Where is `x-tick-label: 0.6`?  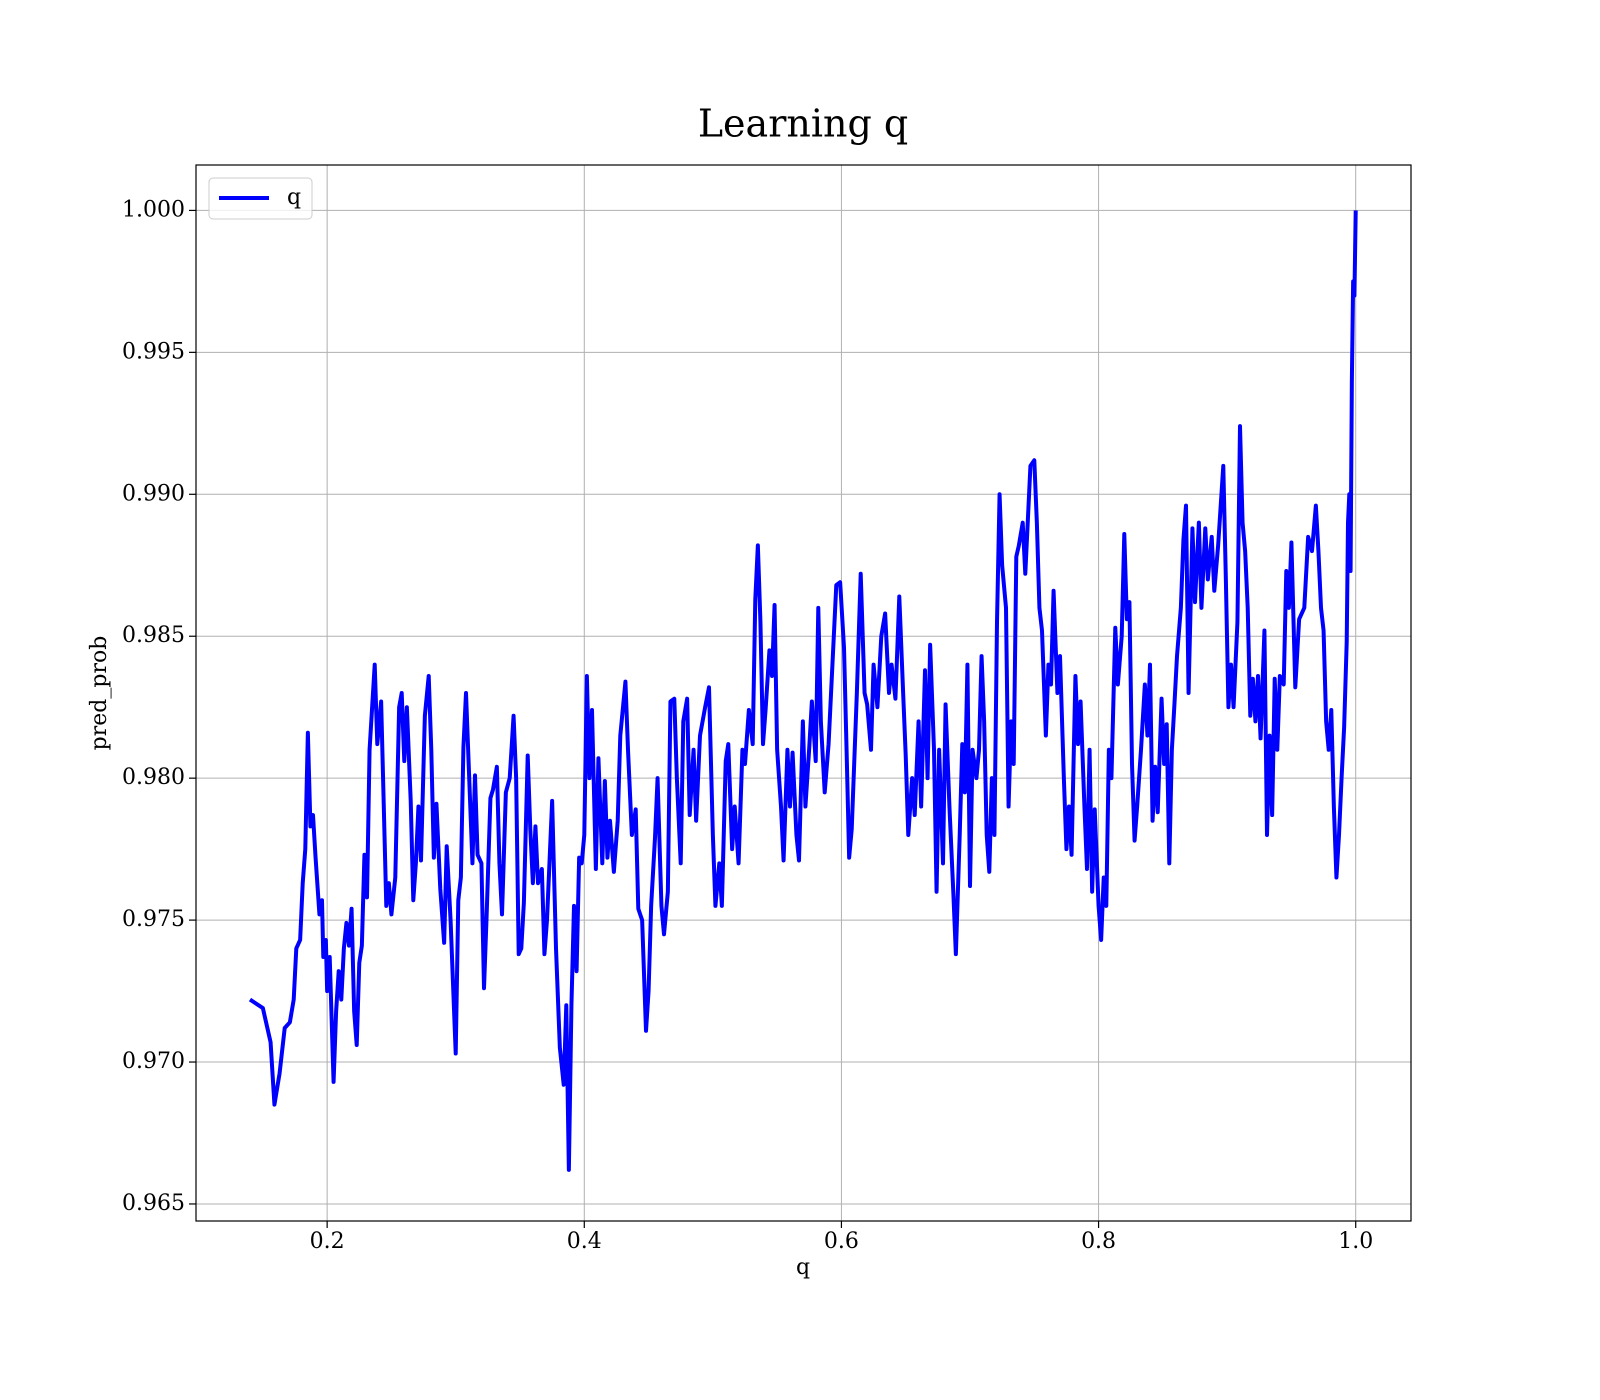
x-tick-label: 0.6 is located at coordinates (841, 1241).